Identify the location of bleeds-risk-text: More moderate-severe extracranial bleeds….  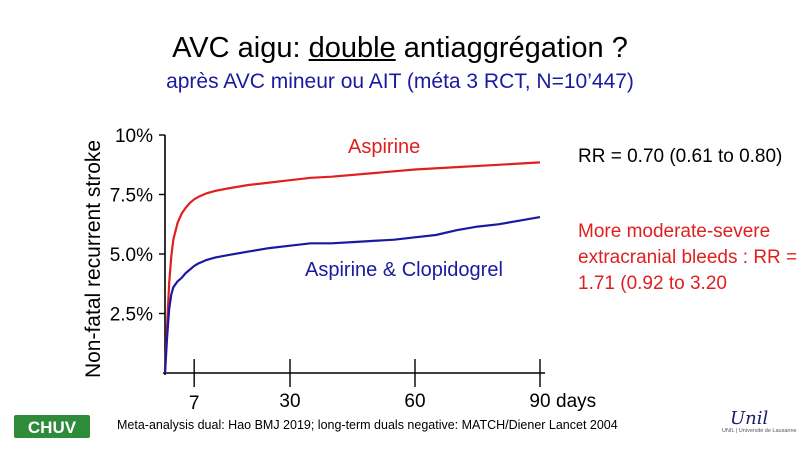
(688, 257).